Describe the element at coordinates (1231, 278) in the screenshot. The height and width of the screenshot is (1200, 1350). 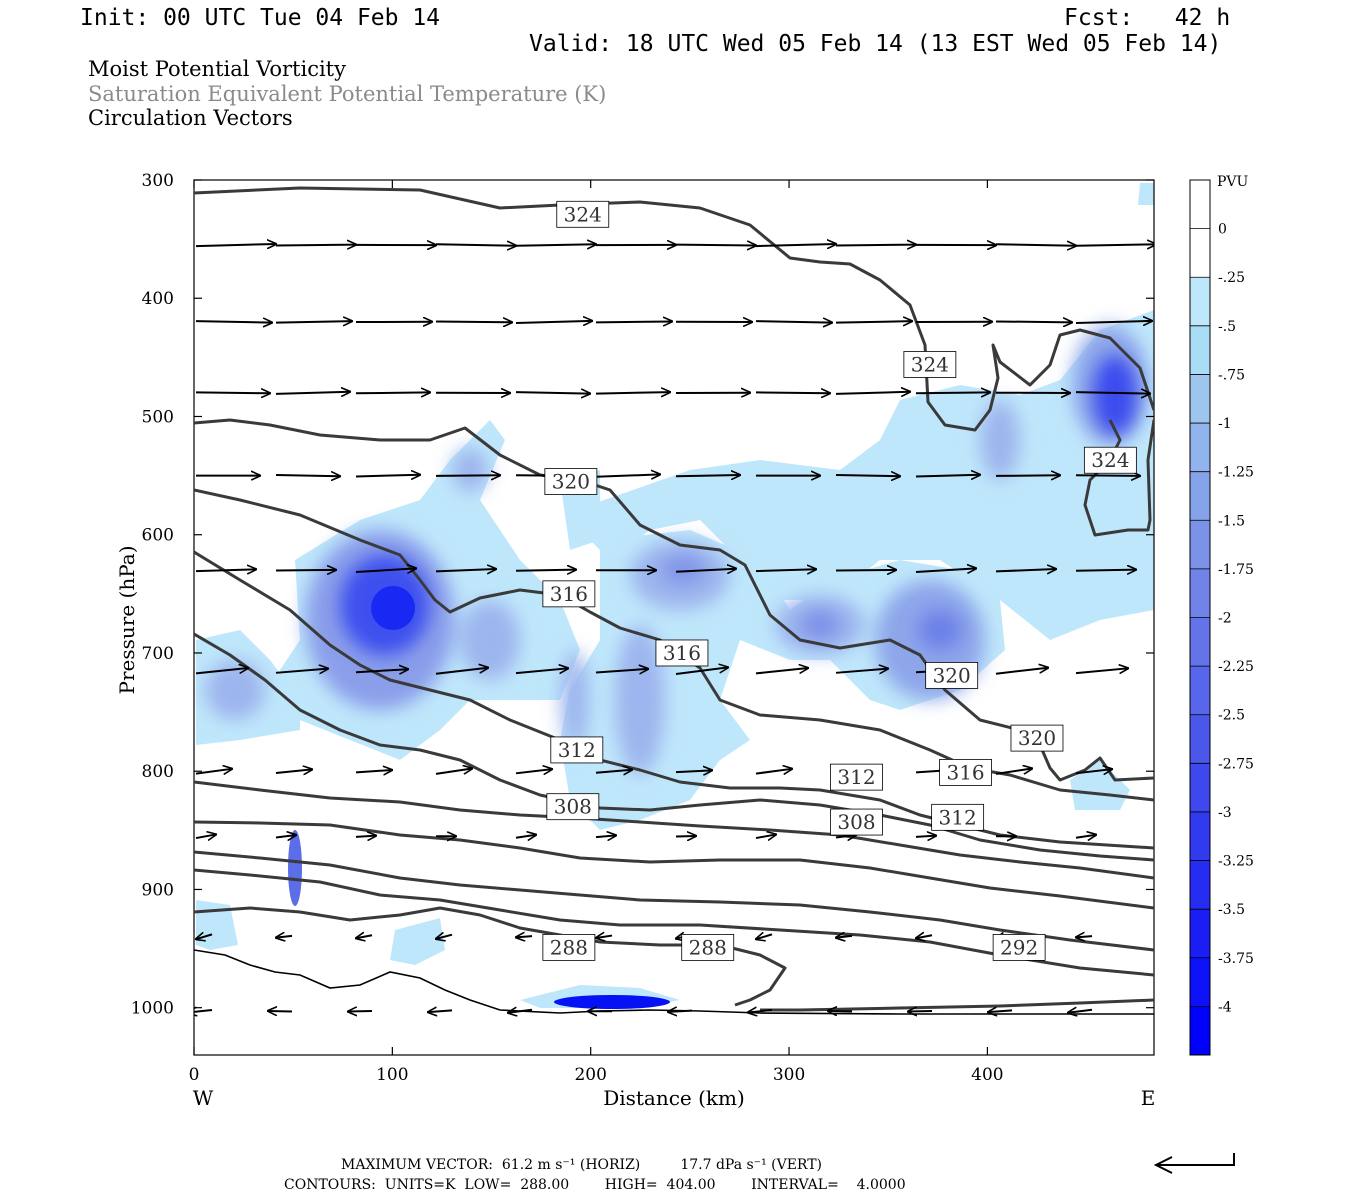
I see `colorbar-tick-label: -.25` at that location.